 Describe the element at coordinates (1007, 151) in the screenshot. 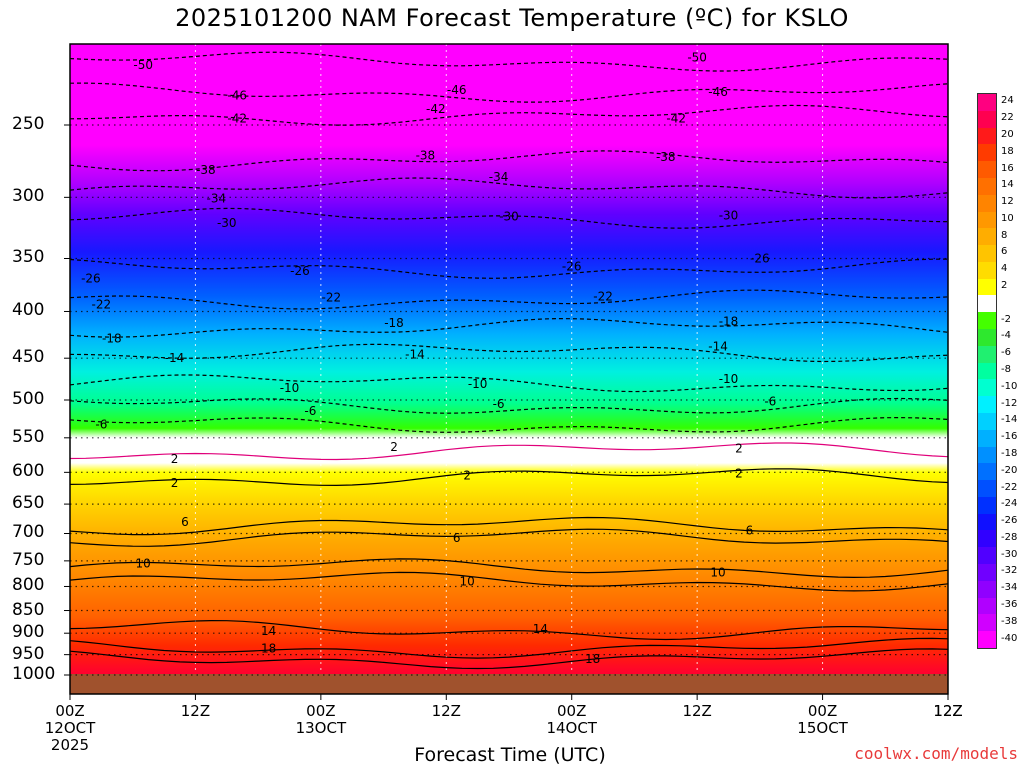

I see `colorbar-label: 18` at that location.